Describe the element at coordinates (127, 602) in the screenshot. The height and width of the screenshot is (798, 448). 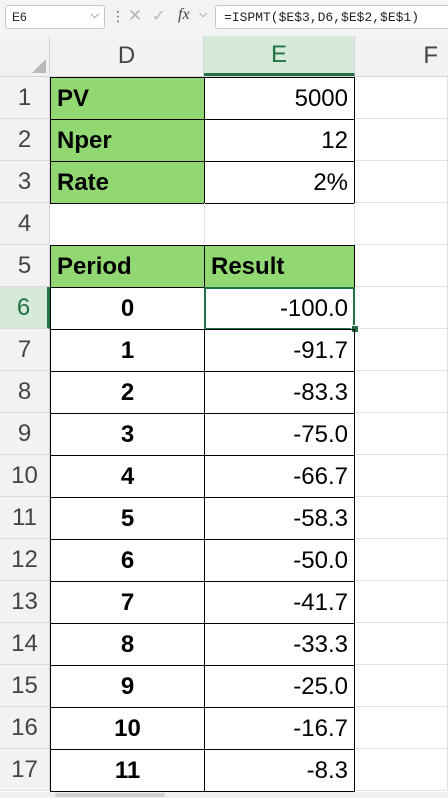
I see `cell-d13: 7` at that location.